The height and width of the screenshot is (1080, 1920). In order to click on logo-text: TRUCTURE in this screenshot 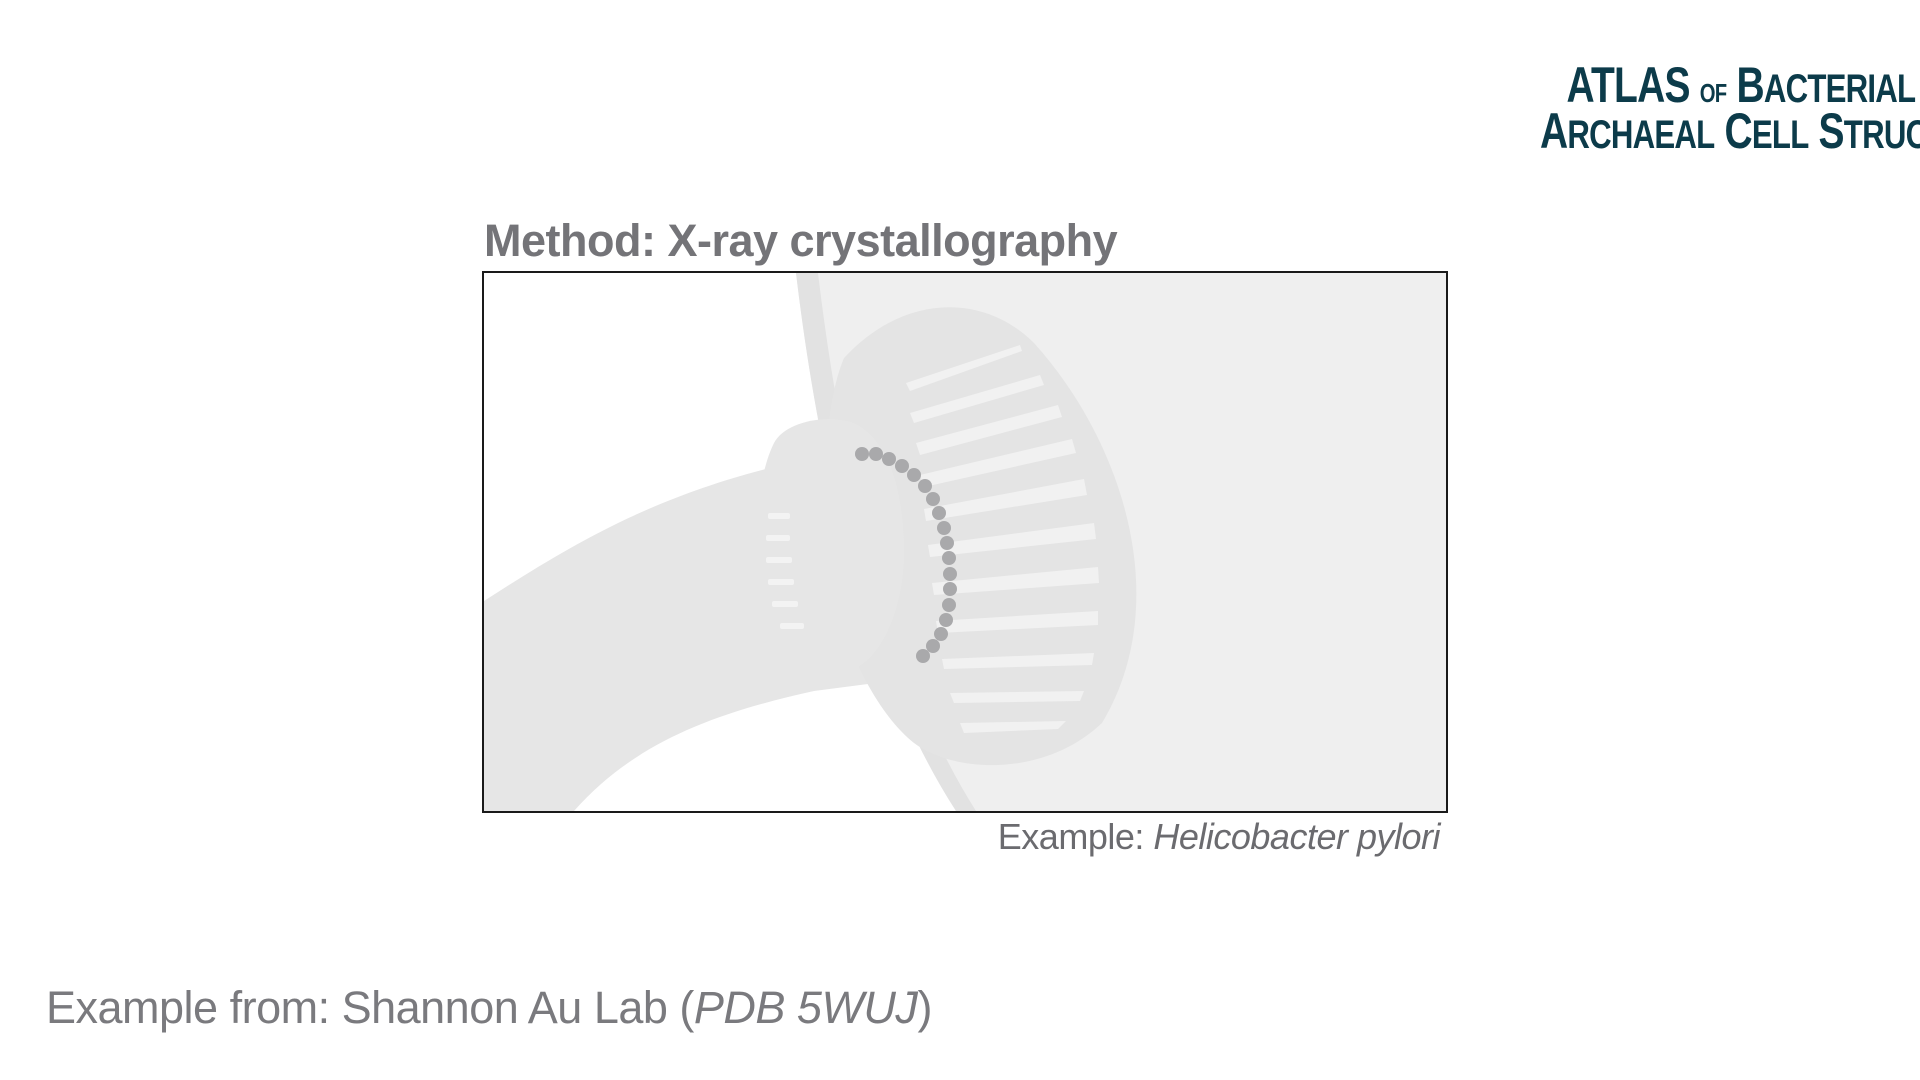, I will do `click(1881, 135)`.